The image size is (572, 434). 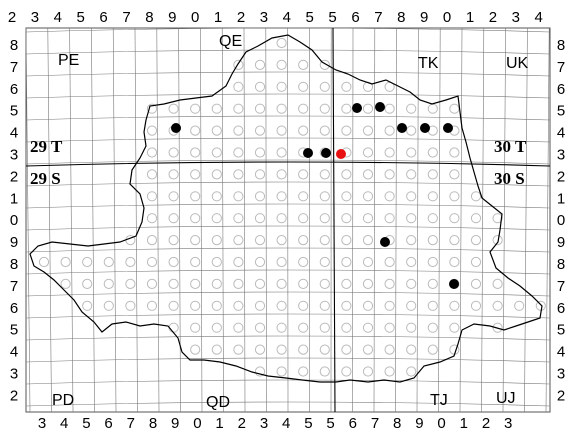 What do you see at coordinates (131, 423) in the screenshot?
I see `bottom-tick-label: 7` at bounding box center [131, 423].